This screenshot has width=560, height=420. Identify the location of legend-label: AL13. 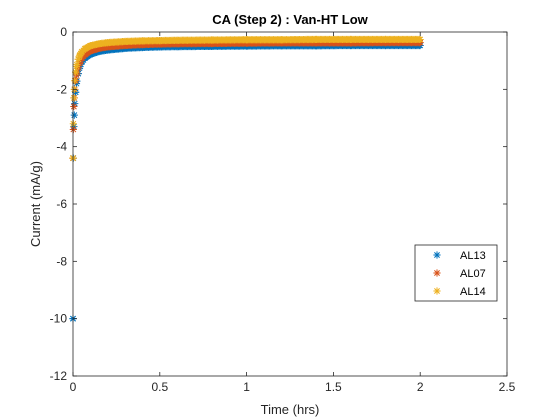
(473, 256).